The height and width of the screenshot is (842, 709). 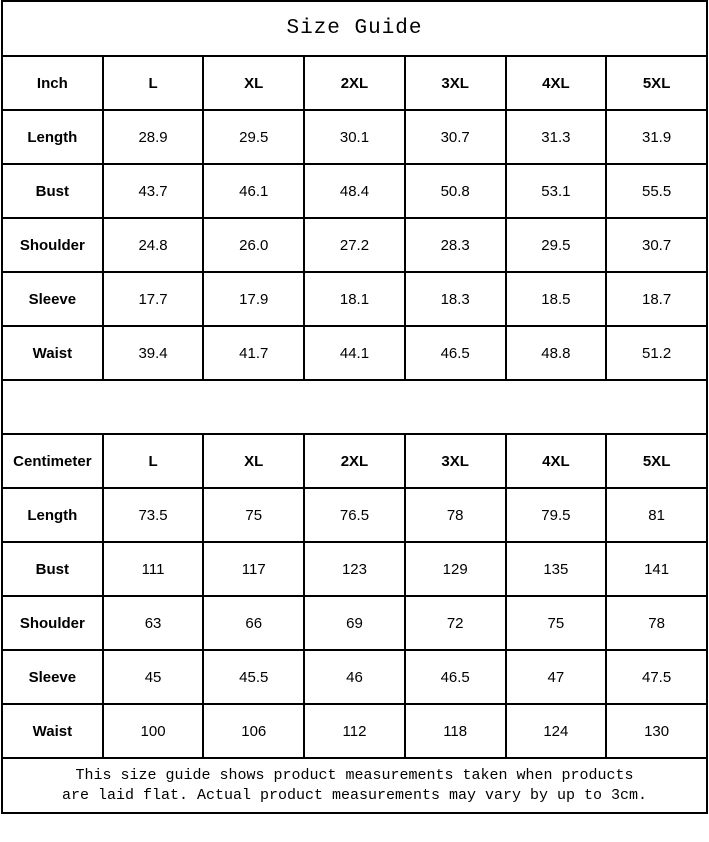 I want to click on measurement-value-cell: 31.3, so click(x=556, y=137).